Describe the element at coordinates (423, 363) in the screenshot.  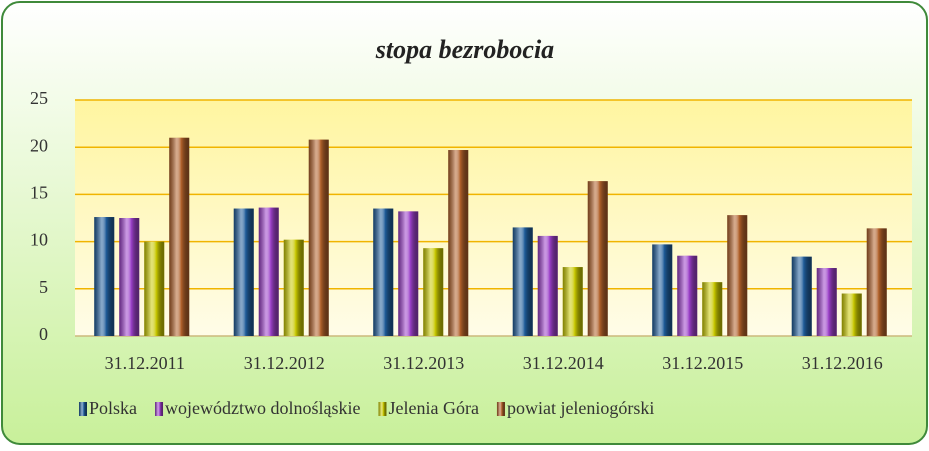
I see `x-tick-label: 31.12.2013` at that location.